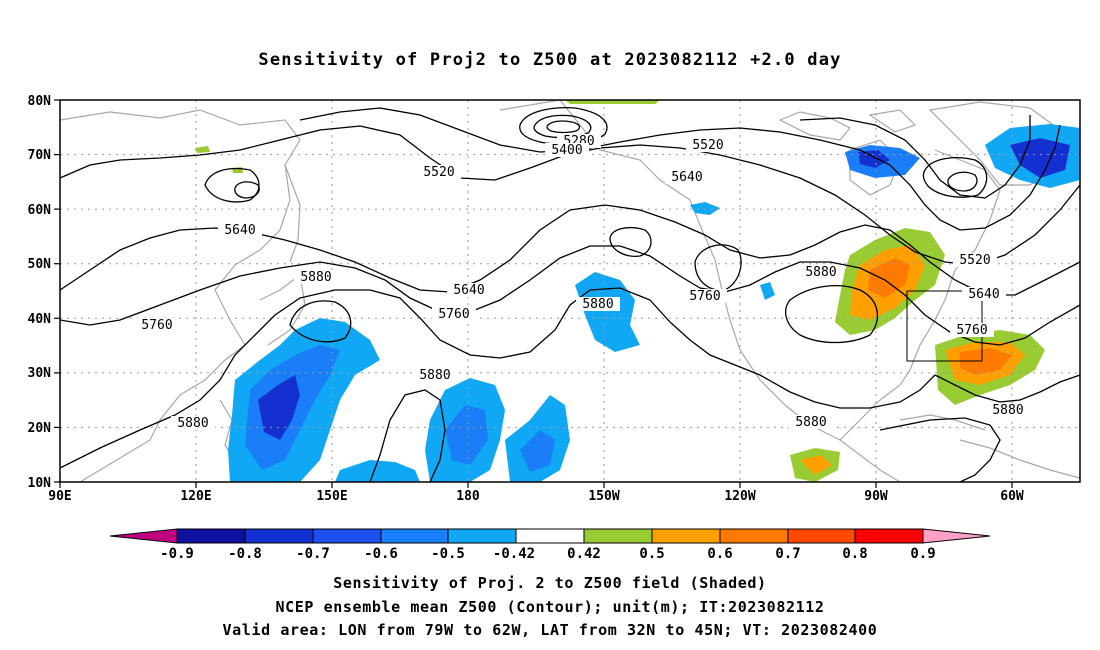 The width and height of the screenshot is (1100, 650). I want to click on pos-region-gulf-orange, so click(816, 465).